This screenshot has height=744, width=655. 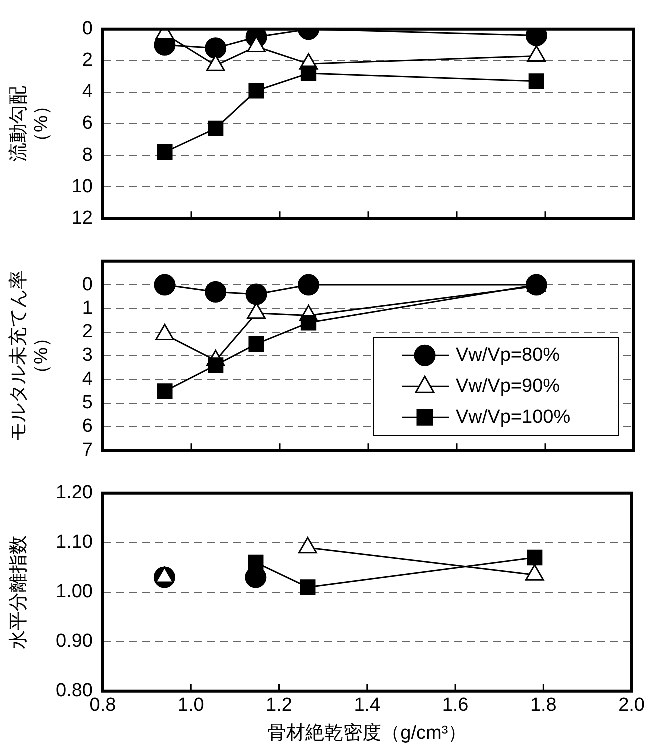 I want to click on legend-label: Vw/Vp=100%, so click(x=513, y=417).